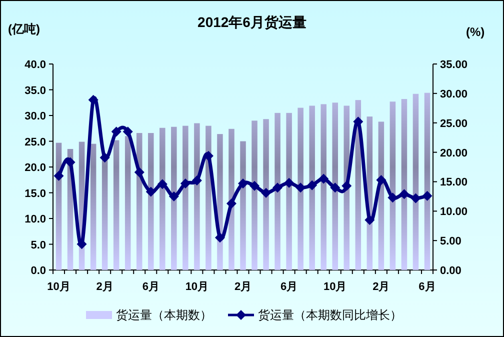  I want to click on y-axis-title: (亿吨), so click(24, 29).